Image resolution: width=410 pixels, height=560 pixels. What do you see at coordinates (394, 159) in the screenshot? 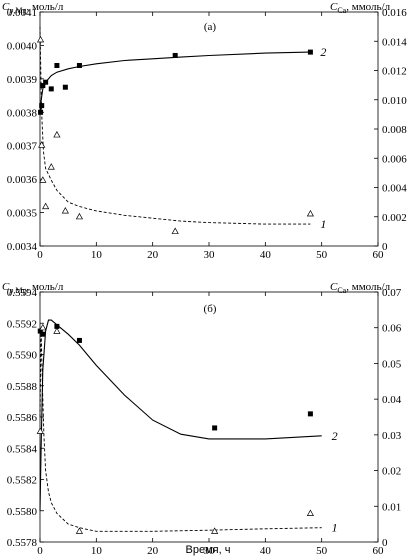
I see `y-right-tick-label: 0.006` at bounding box center [394, 159].